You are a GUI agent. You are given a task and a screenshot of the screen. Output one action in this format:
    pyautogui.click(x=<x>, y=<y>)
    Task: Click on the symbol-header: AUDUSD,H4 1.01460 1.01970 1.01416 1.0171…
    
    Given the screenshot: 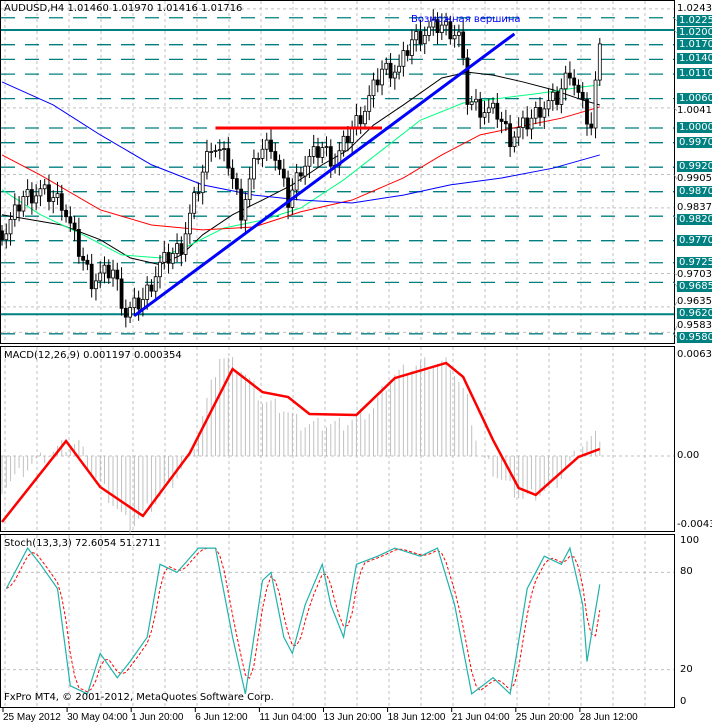 What is the action you would take?
    pyautogui.click(x=123, y=8)
    